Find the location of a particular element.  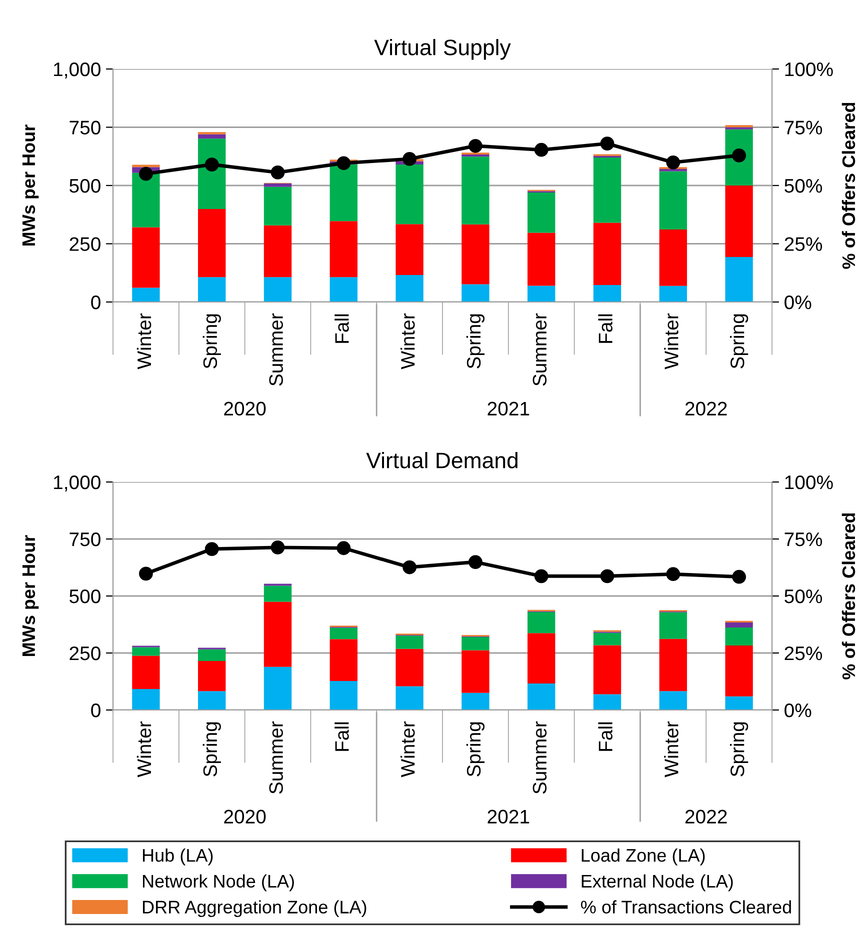

legend-label: Load Zone (LA) is located at coordinates (643, 857).